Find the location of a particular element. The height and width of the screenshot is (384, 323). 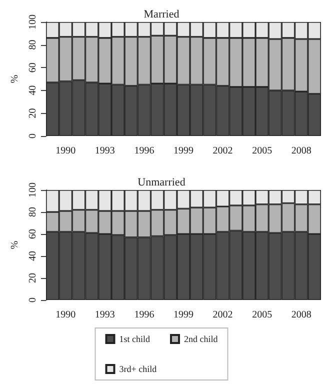

chart-title: Unmarried is located at coordinates (162, 182).